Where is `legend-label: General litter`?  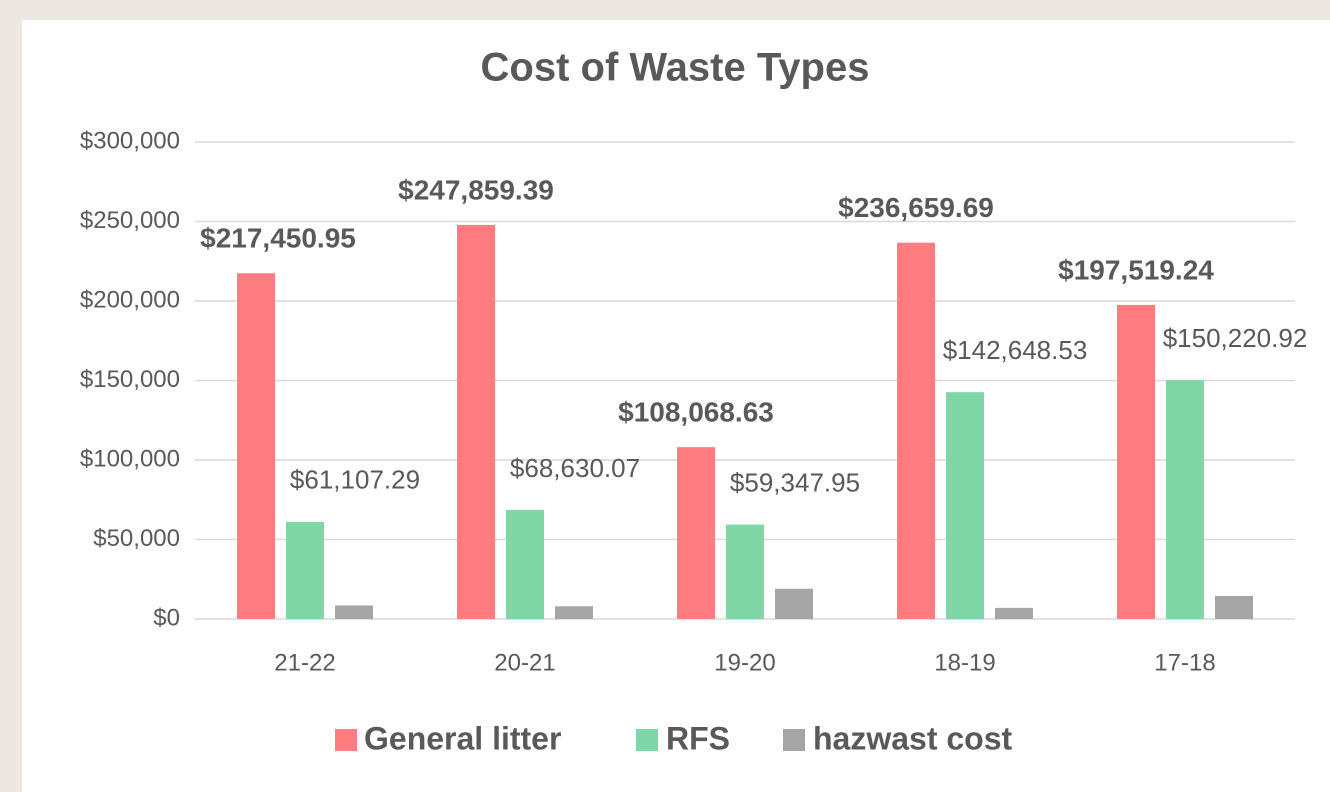
legend-label: General litter is located at coordinates (462, 738).